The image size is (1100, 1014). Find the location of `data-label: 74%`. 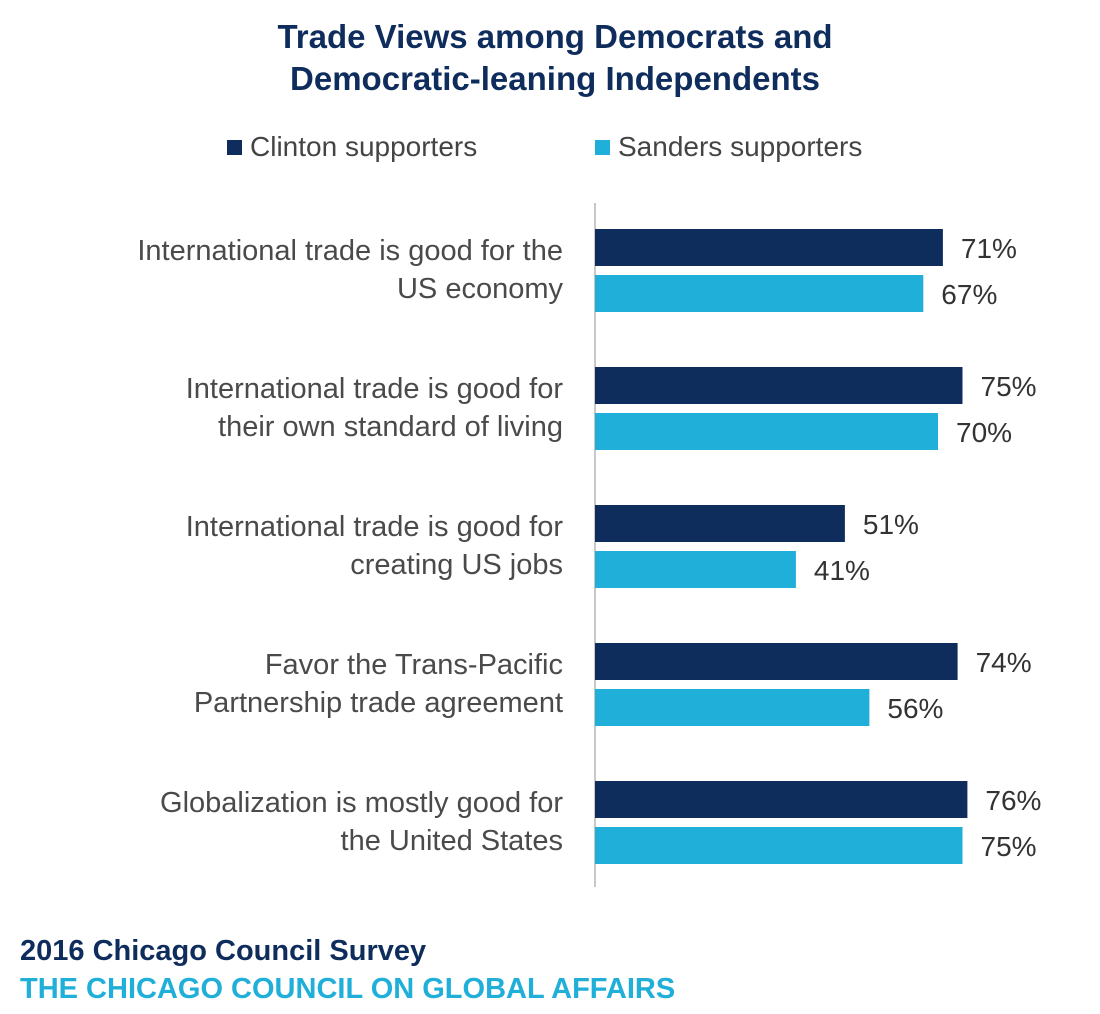

data-label: 74% is located at coordinates (1004, 662).